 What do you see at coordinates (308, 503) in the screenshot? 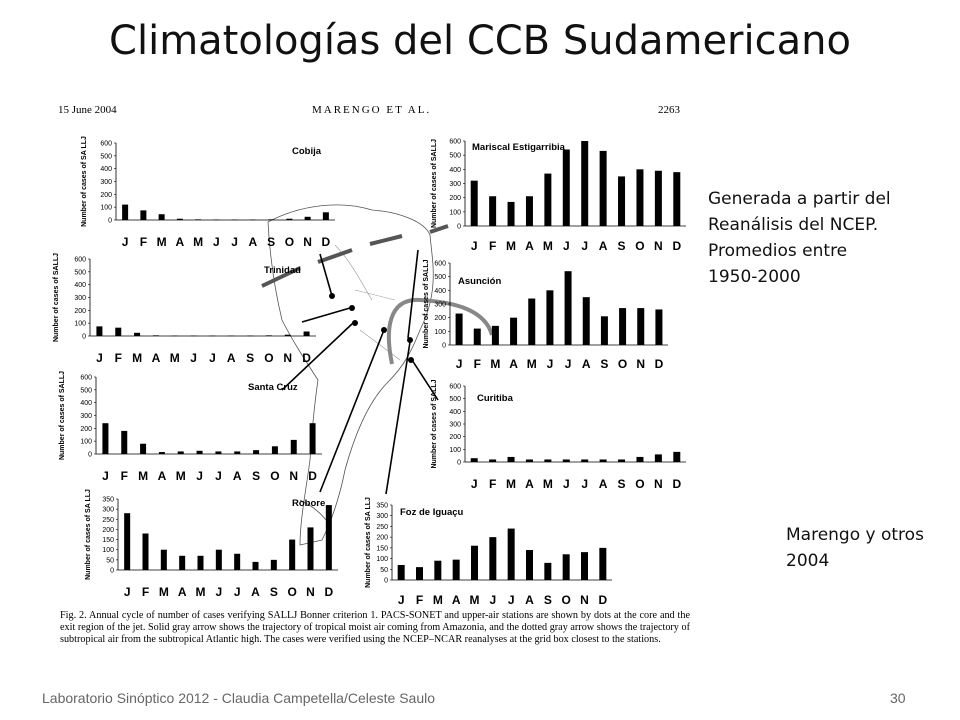
I see `chart-title: Robore` at bounding box center [308, 503].